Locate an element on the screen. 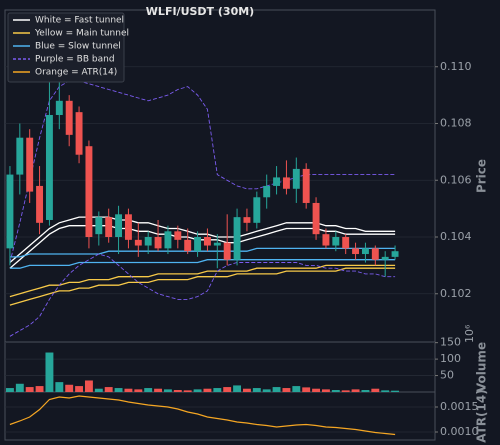 This screenshot has height=445, width=500. y-tick-label: 0.104 is located at coordinates (456, 236).